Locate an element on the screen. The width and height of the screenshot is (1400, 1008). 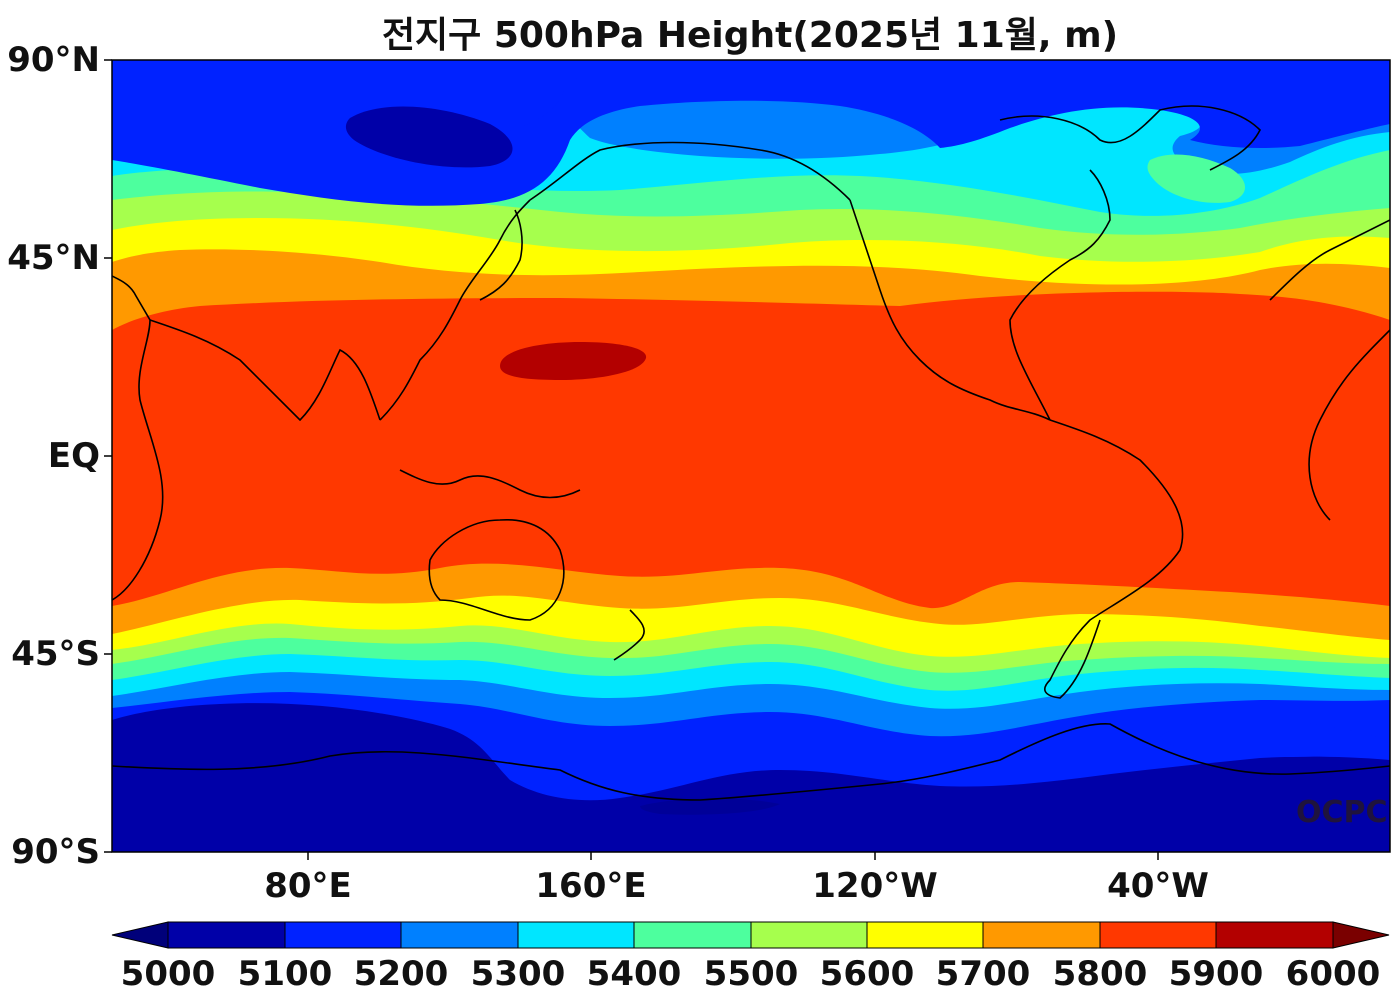
coast-new-zealand is located at coordinates (629, 635).